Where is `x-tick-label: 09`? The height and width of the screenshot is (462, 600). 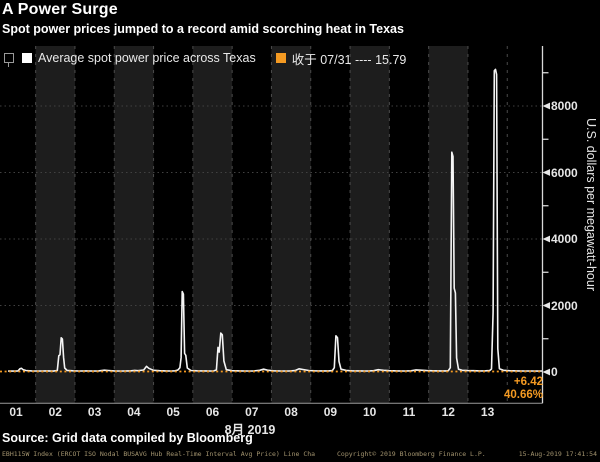 x-tick-label: 09 is located at coordinates (330, 412).